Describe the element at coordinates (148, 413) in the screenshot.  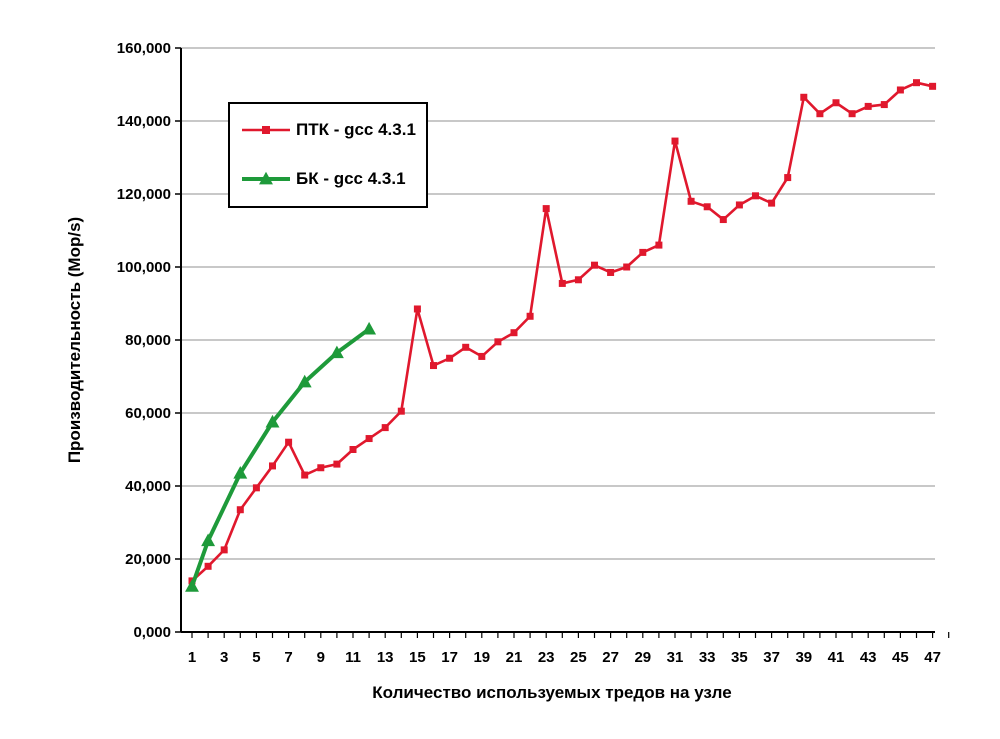
I see `y-tick-label: 60,000` at that location.